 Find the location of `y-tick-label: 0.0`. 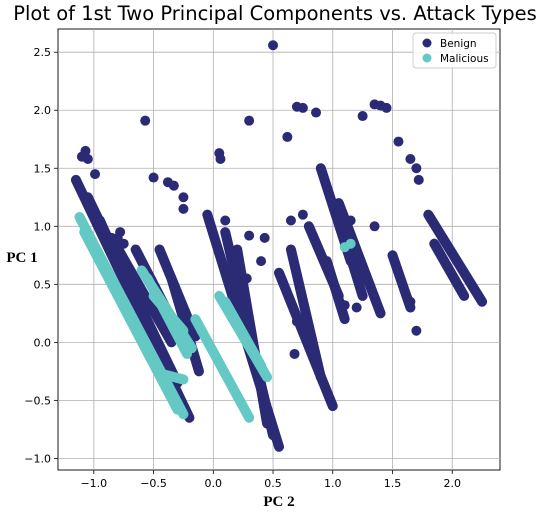

y-tick-label: 0.0 is located at coordinates (43, 342).